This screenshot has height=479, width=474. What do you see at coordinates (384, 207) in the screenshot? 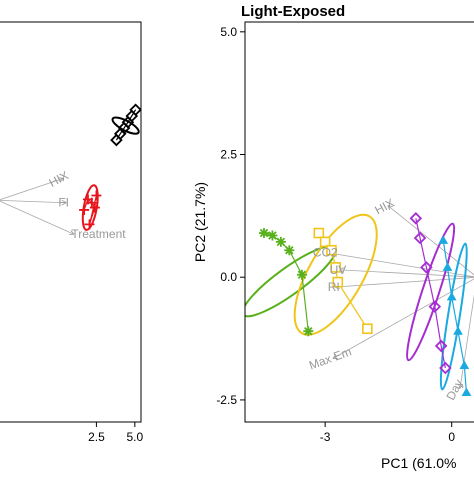
I see `right-loading-label-0: HIX` at bounding box center [384, 207].